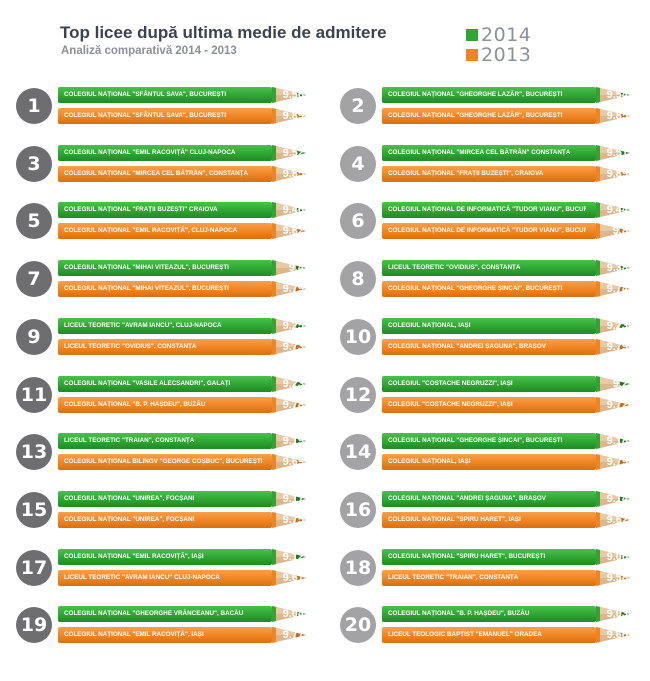 The height and width of the screenshot is (681, 650). What do you see at coordinates (450, 404) in the screenshot?
I see `school-name-2013: COLEGIUL "COSTACHE NEGRUZZI", IAȘI` at bounding box center [450, 404].